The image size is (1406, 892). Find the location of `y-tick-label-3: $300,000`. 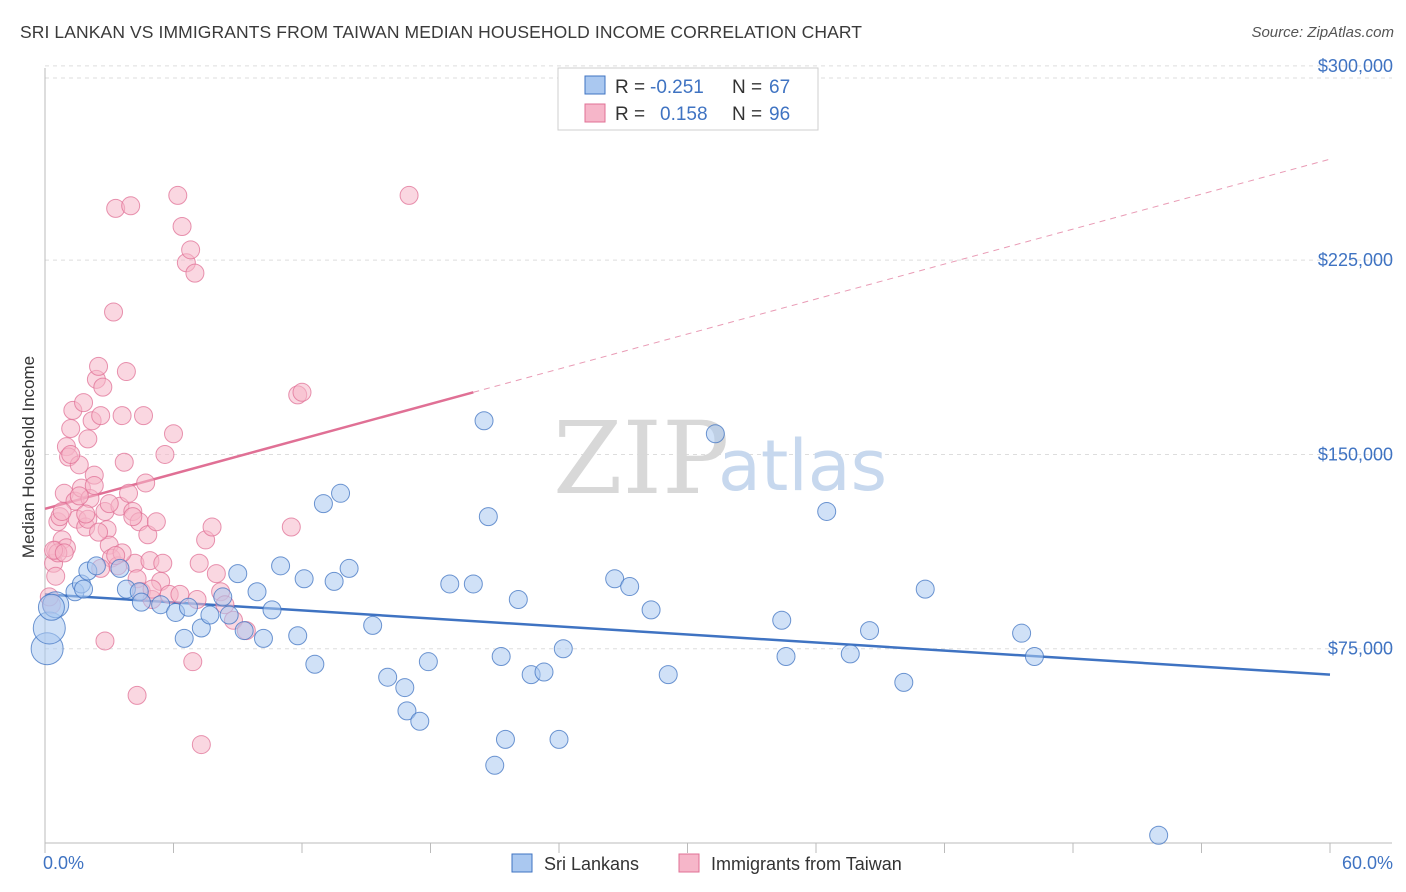

y-tick-label-3: $300,000 is located at coordinates (1355, 66).